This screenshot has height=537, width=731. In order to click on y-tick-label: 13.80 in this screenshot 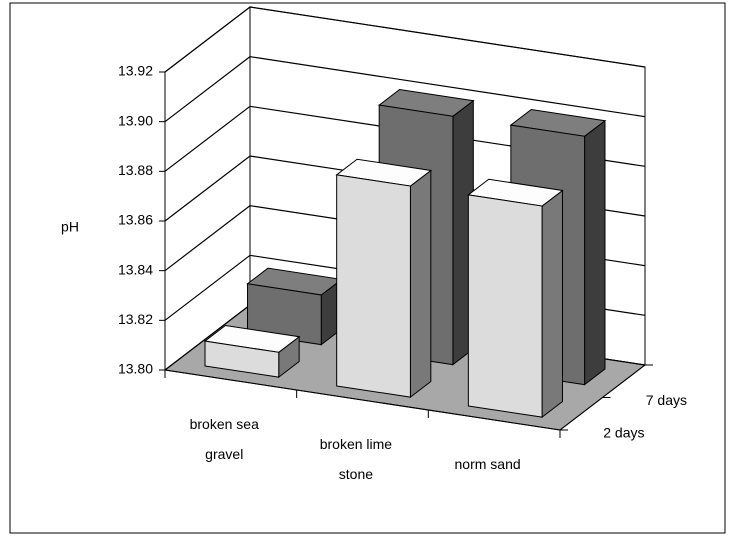, I will do `click(135, 369)`.